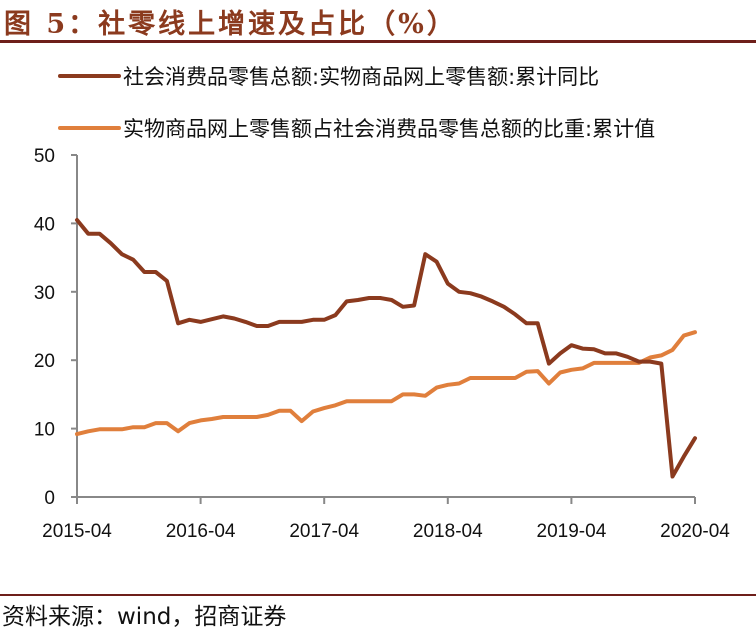 The height and width of the screenshot is (636, 756). Describe the element at coordinates (230, 24) in the screenshot. I see `figure-title: 图 5：社零线上增速及占比（%）` at that location.